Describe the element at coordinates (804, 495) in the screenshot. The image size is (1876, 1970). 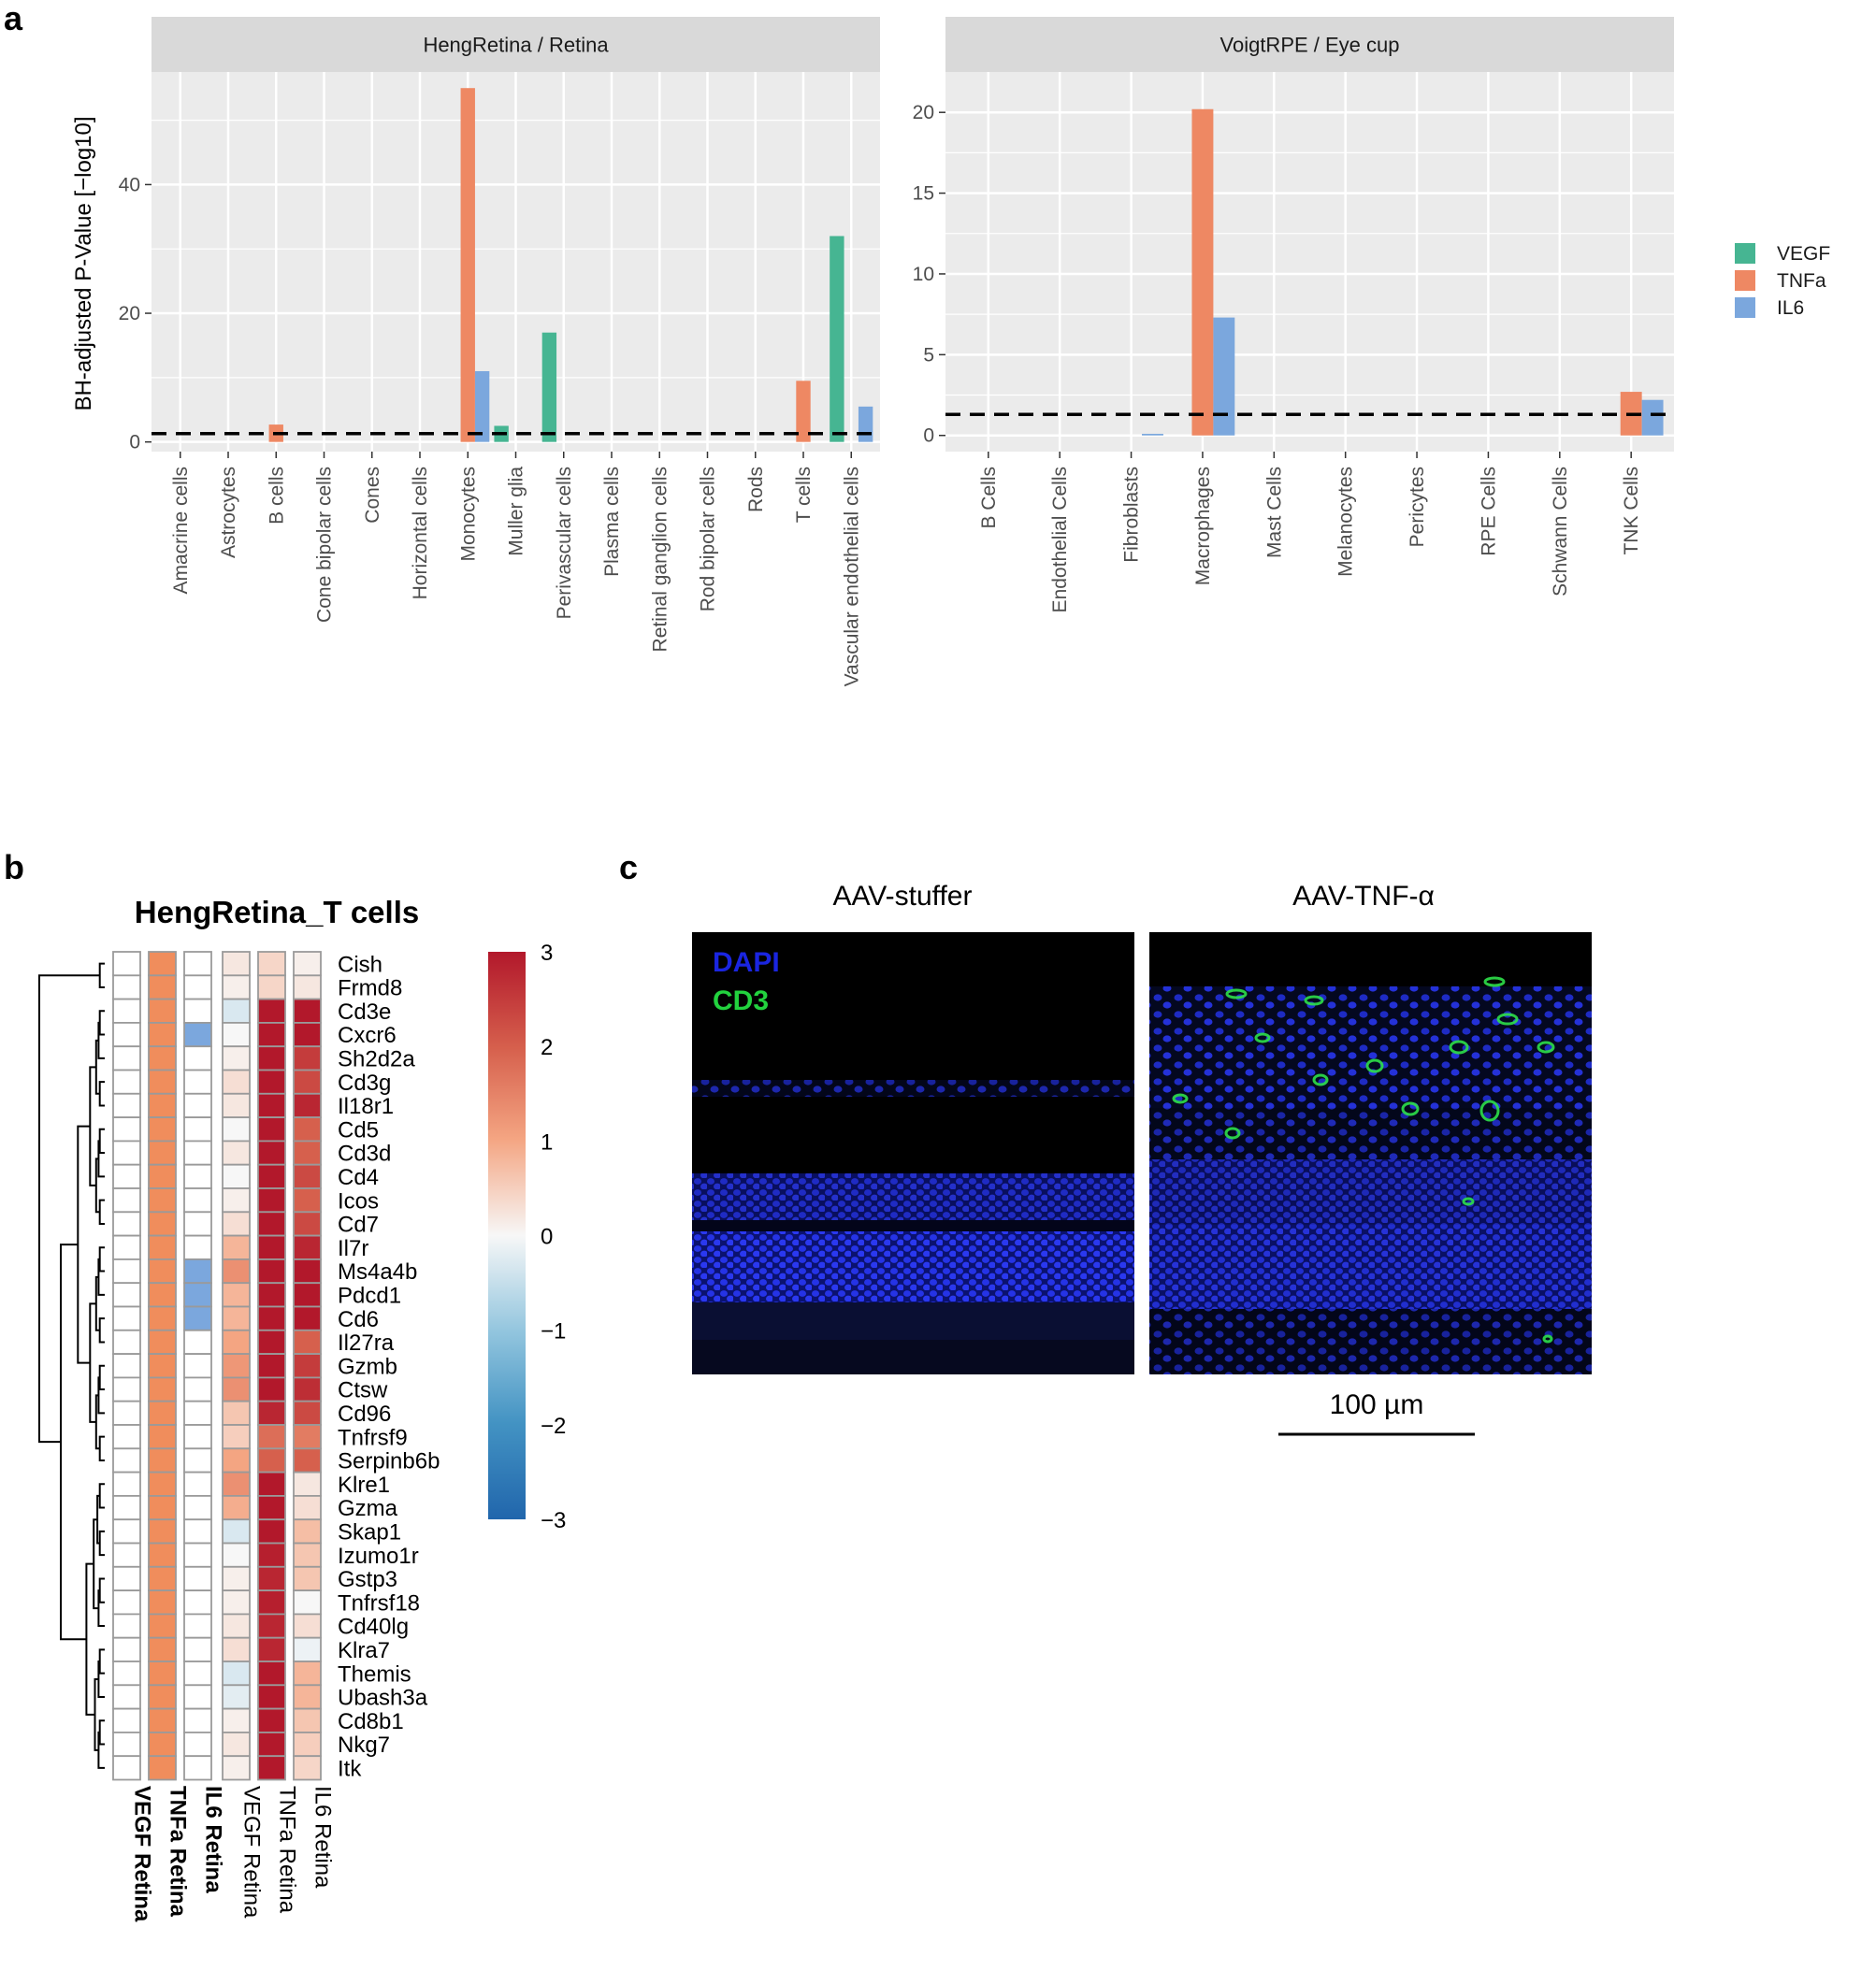
I see `x-tick-label: T cells` at that location.